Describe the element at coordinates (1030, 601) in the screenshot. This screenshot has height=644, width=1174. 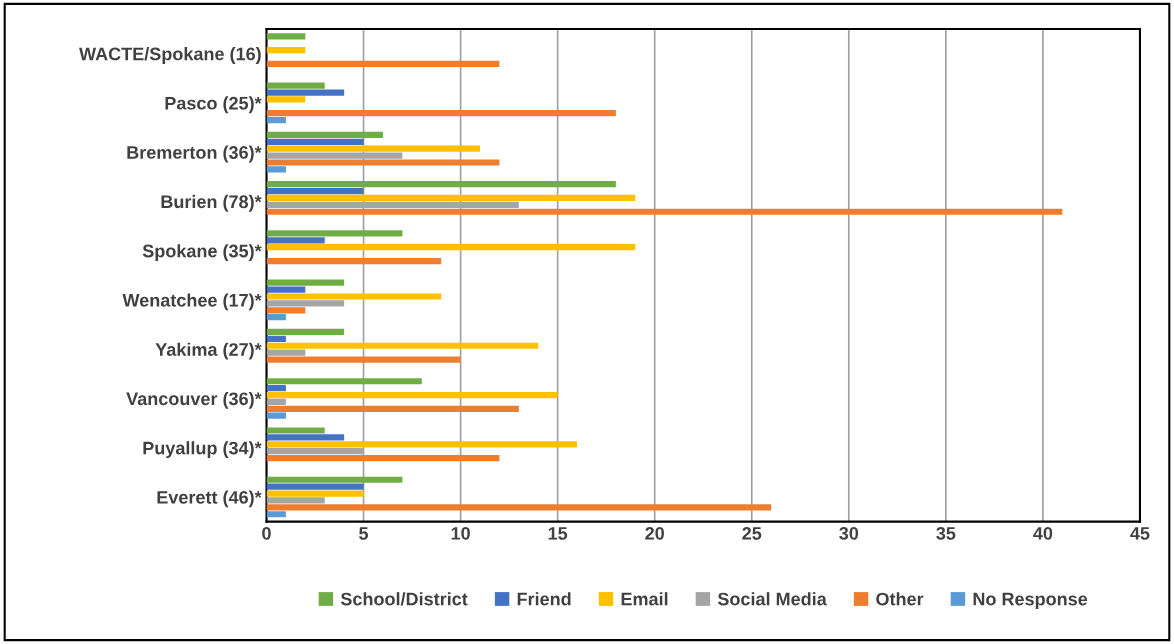
I see `legend-label: No Response` at that location.